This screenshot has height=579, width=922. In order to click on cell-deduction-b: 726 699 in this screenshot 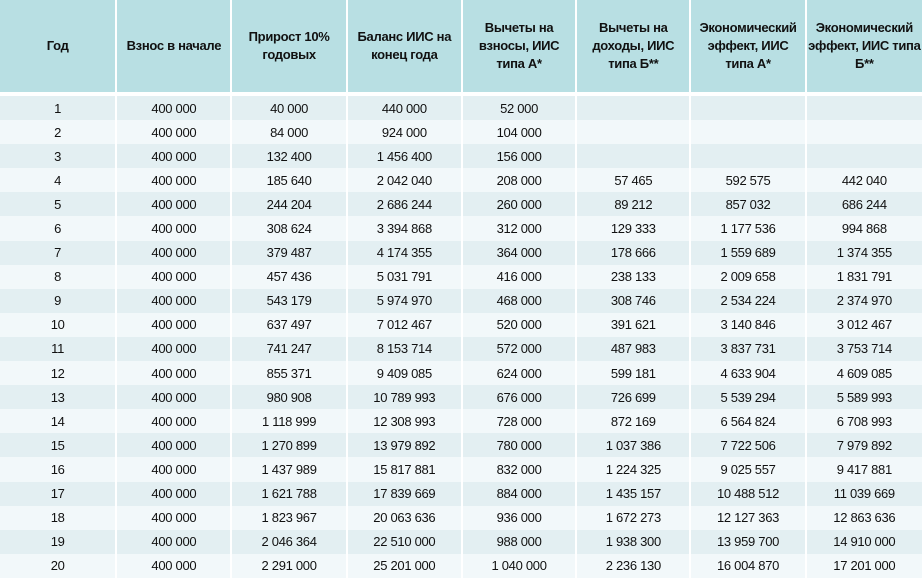, I will do `click(633, 397)`.